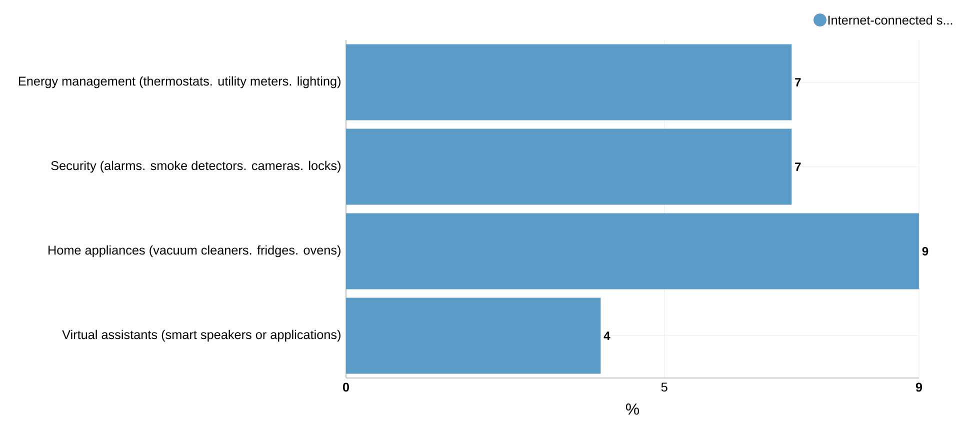  Describe the element at coordinates (194, 251) in the screenshot. I see `y-tick-label: Home appliances (vacuum cleaners. fridges. ovens)` at that location.